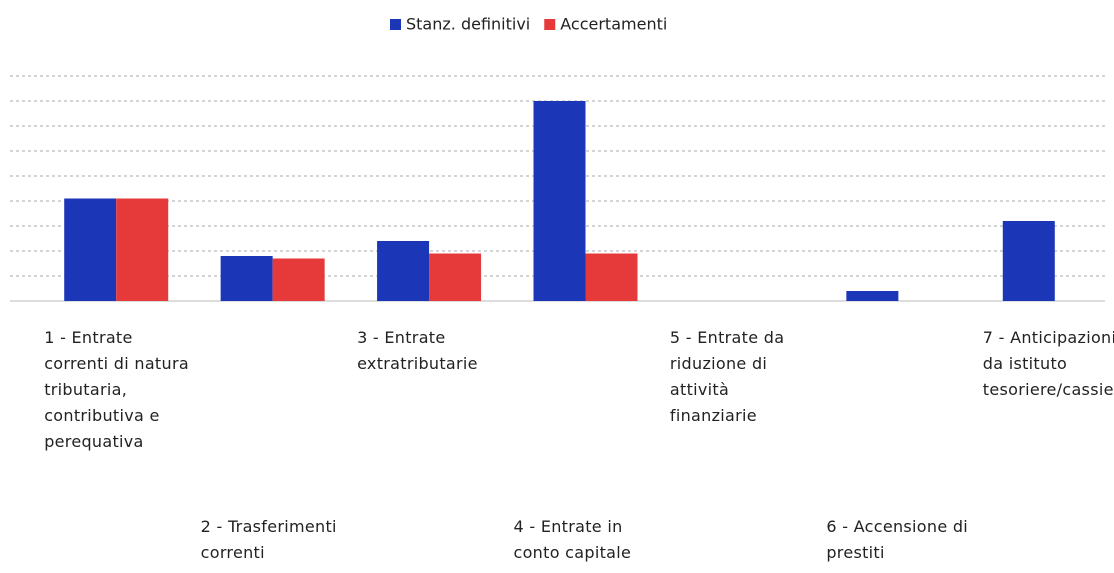  What do you see at coordinates (613, 24) in the screenshot?
I see `legend-label: Accertamenti` at bounding box center [613, 24].